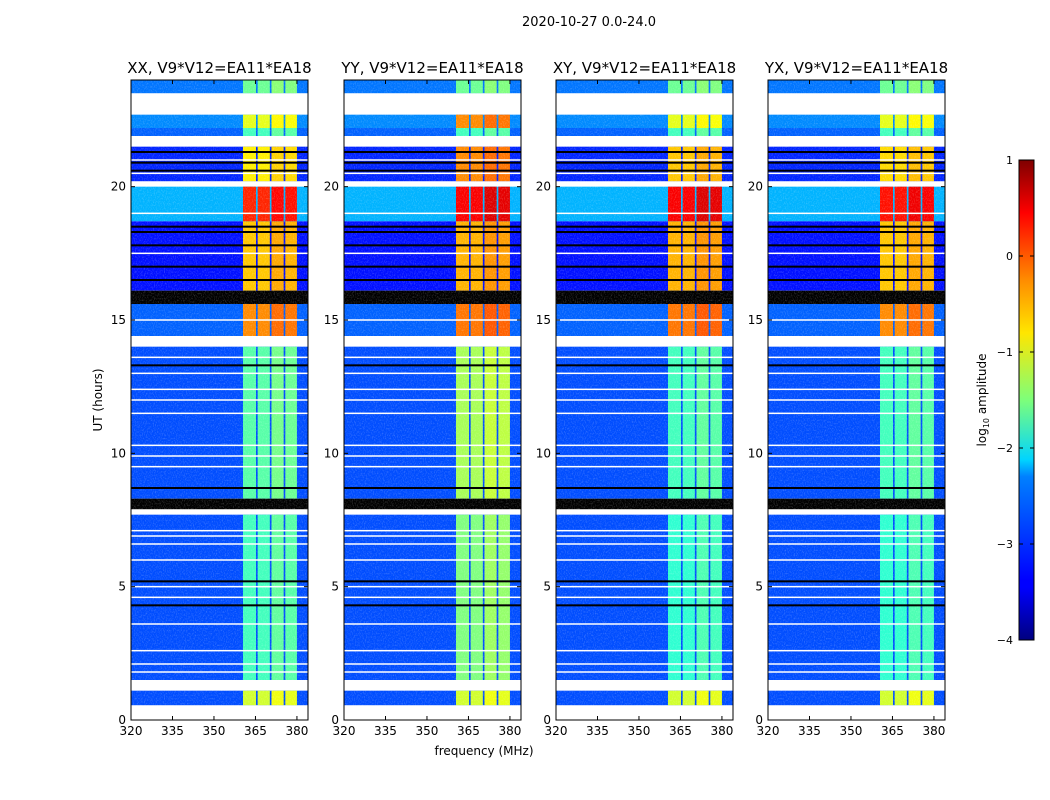 The height and width of the screenshot is (800, 1050). I want to click on figure-title: 2020-10-27 0.0-24.0, so click(589, 22).